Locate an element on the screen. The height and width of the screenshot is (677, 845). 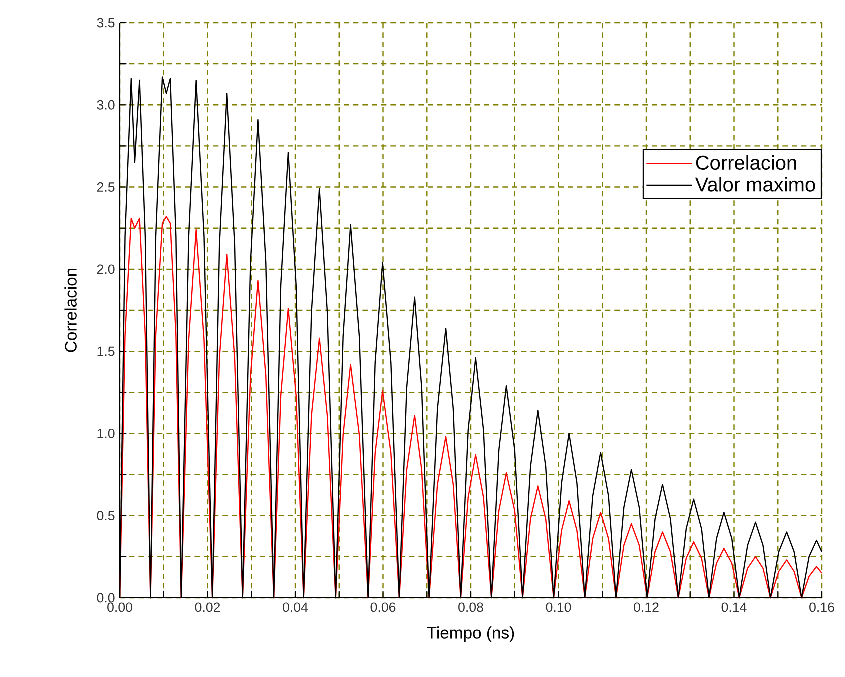
x-tick-label: 0.10 is located at coordinates (559, 607).